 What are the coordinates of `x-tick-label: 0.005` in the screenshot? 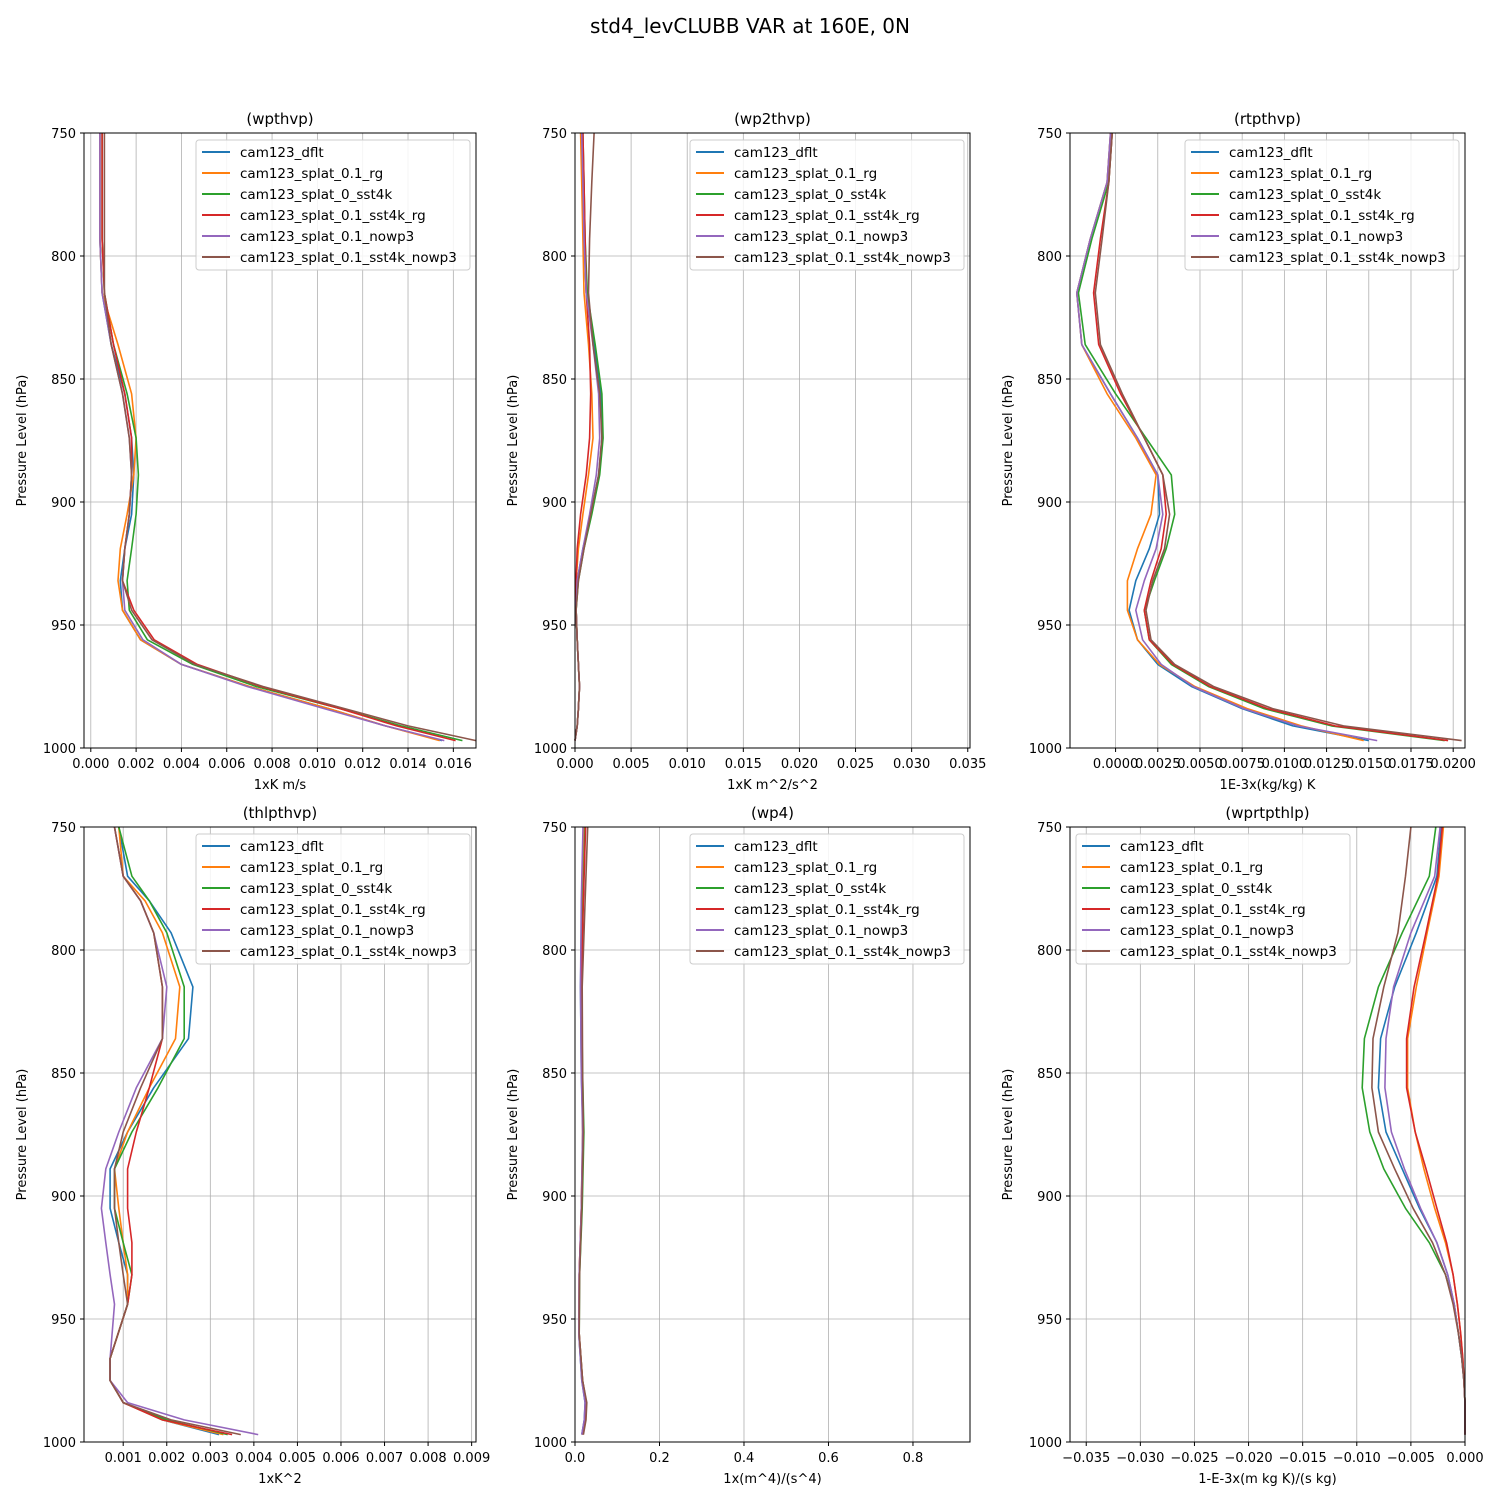 It's located at (630, 764).